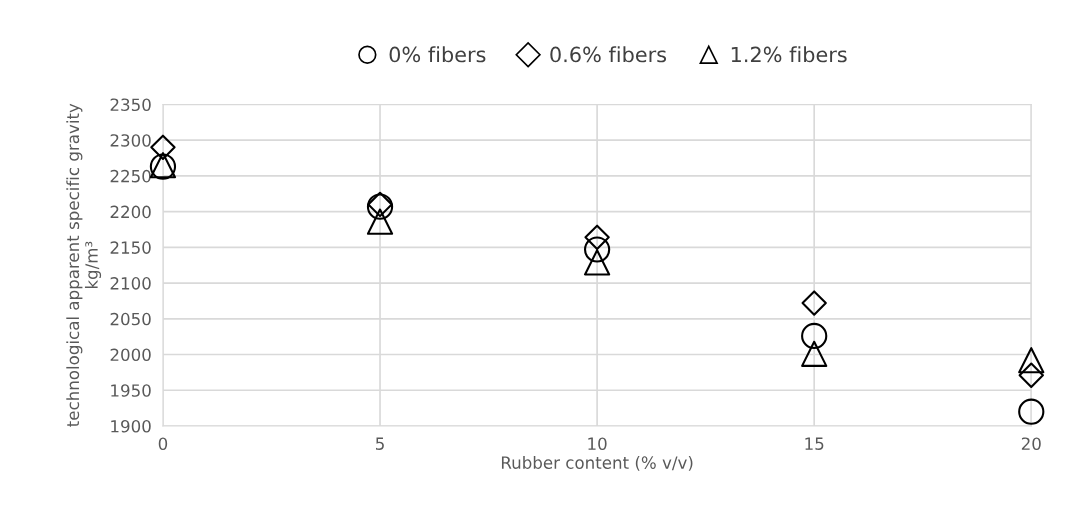  Describe the element at coordinates (130, 319) in the screenshot. I see `y-tick-label: 2050` at that location.